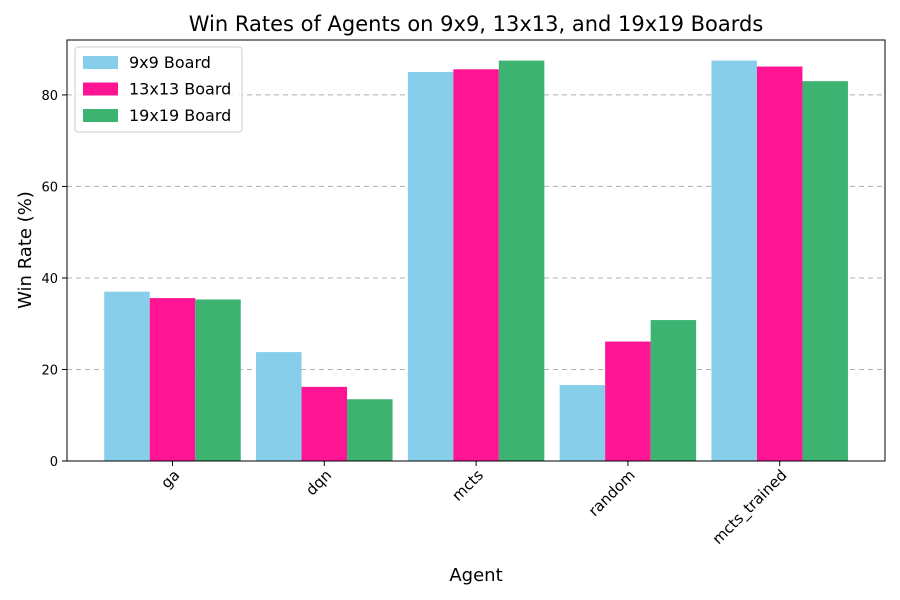 This screenshot has width=900, height=600. Describe the element at coordinates (279, 406) in the screenshot. I see `bar-dqn-9x9-board` at that location.